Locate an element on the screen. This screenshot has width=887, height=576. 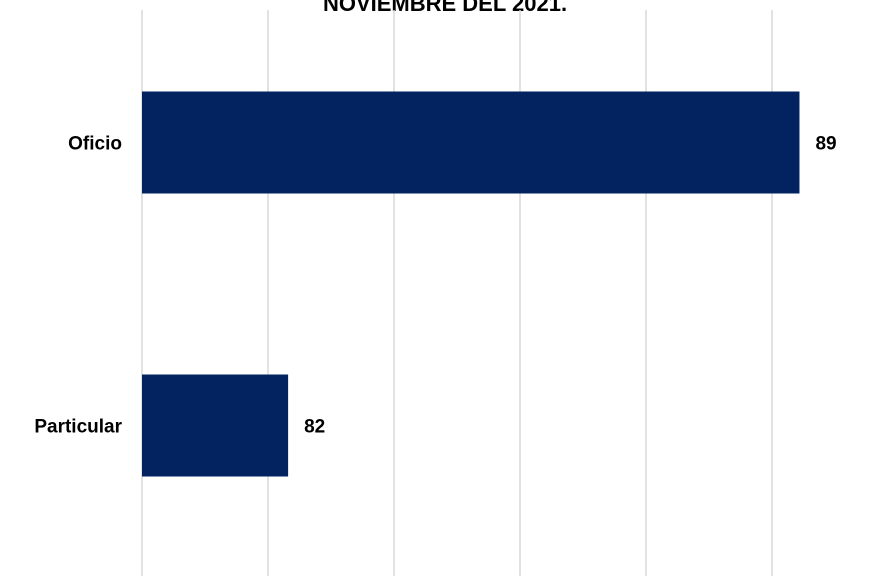
data-label: 89 is located at coordinates (825, 144).